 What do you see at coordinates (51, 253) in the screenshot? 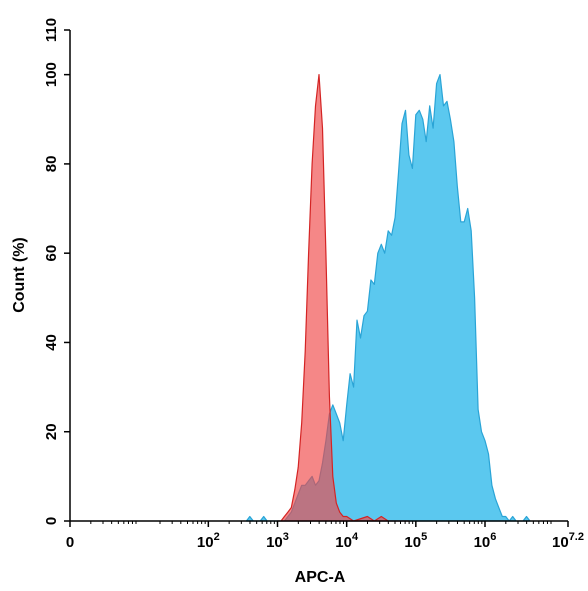
I see `y-tick-label: 60` at bounding box center [51, 253].